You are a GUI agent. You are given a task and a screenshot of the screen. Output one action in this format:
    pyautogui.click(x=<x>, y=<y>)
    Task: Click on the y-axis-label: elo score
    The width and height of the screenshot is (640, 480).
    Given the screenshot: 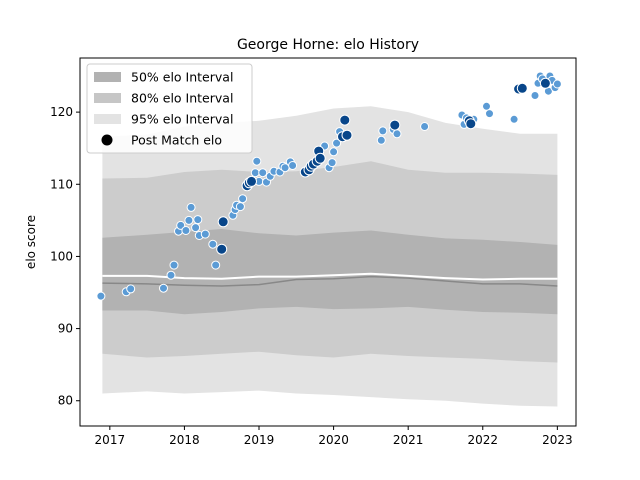 What is the action you would take?
    pyautogui.click(x=31, y=242)
    